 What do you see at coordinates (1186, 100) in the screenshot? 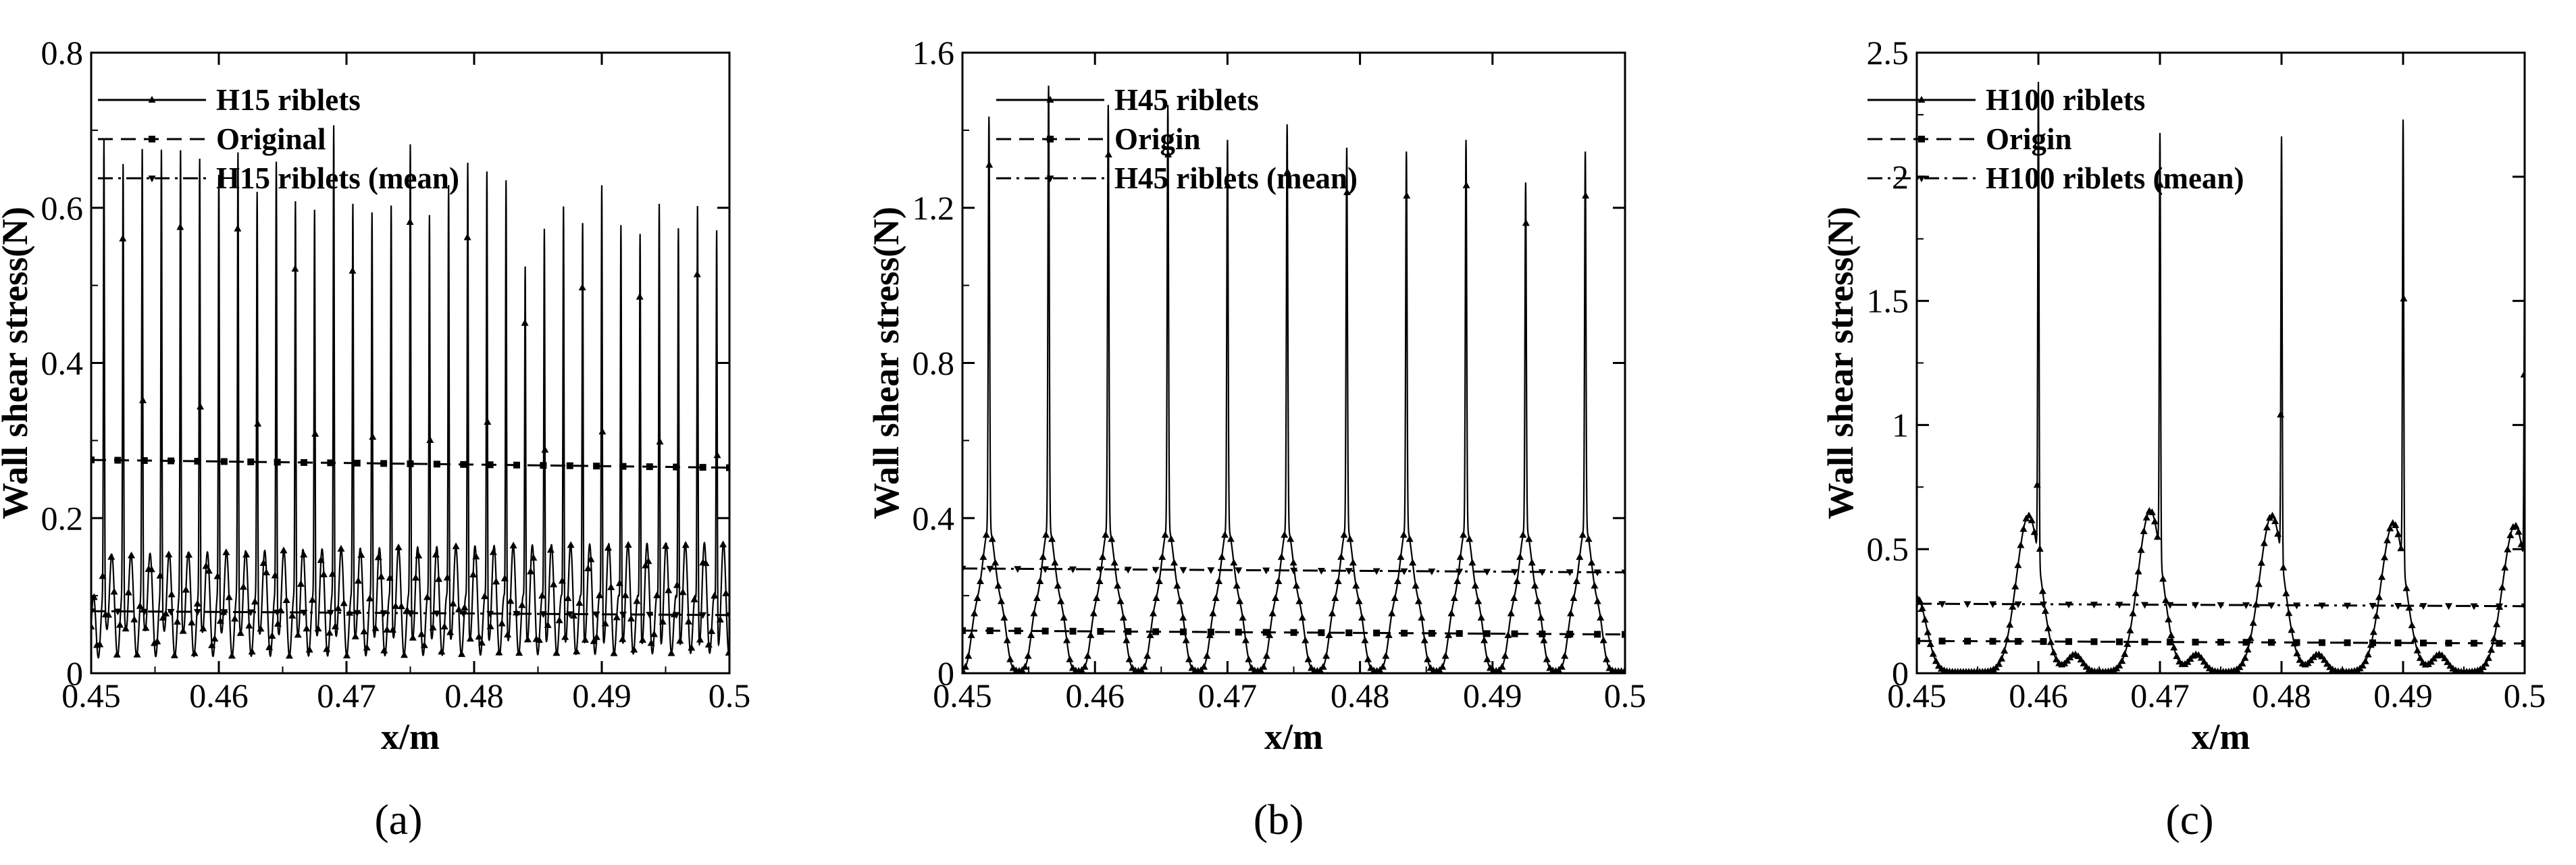
I see `legend-label: H45 riblets` at bounding box center [1186, 100].